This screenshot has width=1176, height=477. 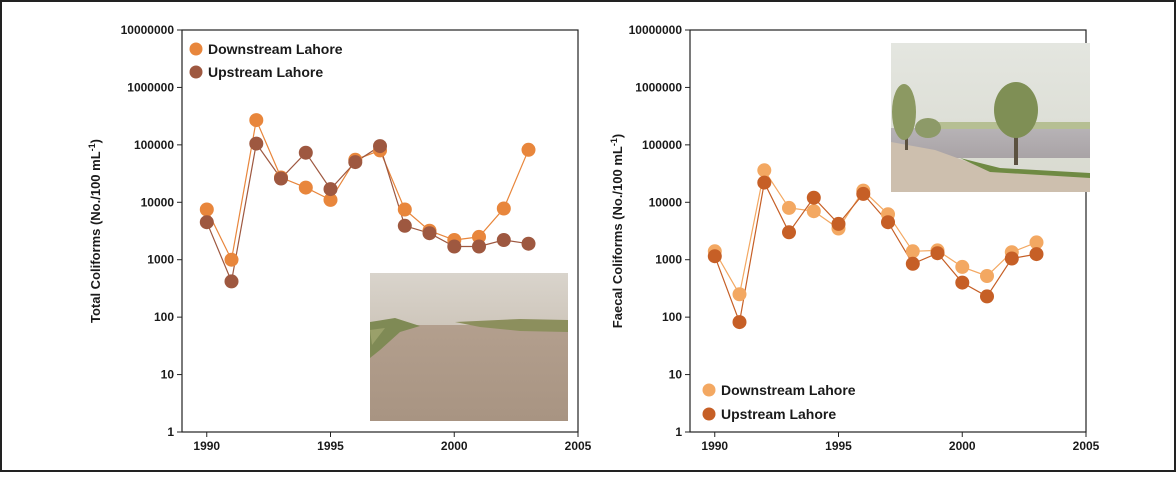 I want to click on y-axis-label: Faecal Coliforms (No./100 mL-1), so click(x=617, y=231).